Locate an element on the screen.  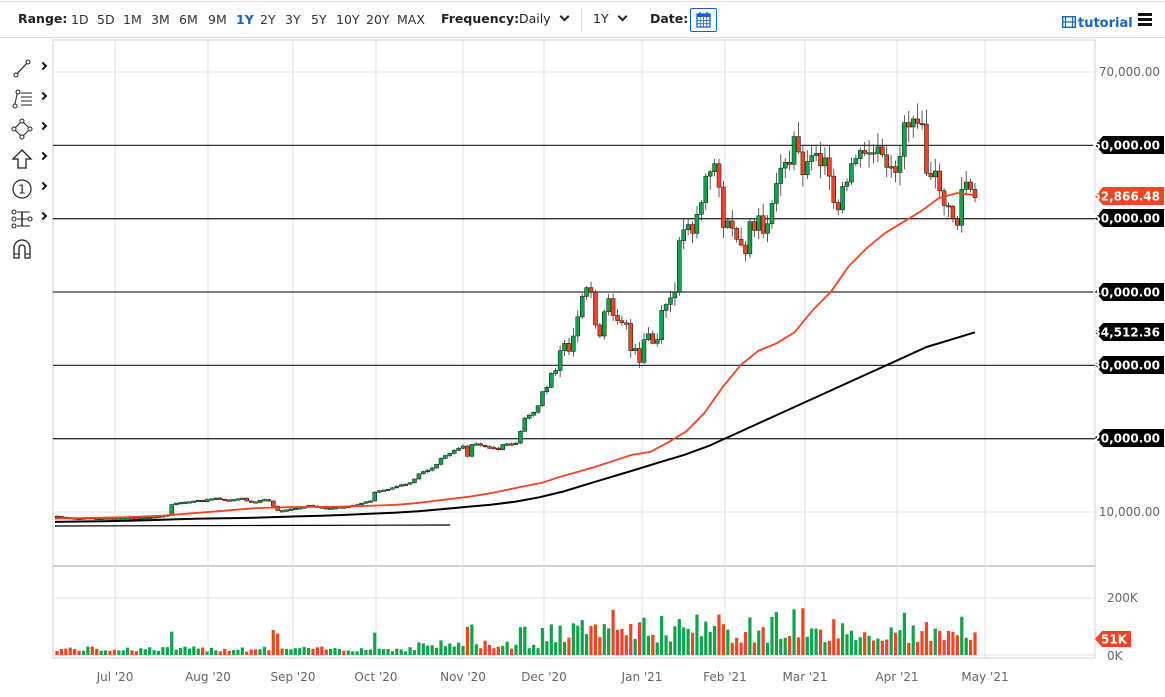
range-5y: 5Y is located at coordinates (319, 19).